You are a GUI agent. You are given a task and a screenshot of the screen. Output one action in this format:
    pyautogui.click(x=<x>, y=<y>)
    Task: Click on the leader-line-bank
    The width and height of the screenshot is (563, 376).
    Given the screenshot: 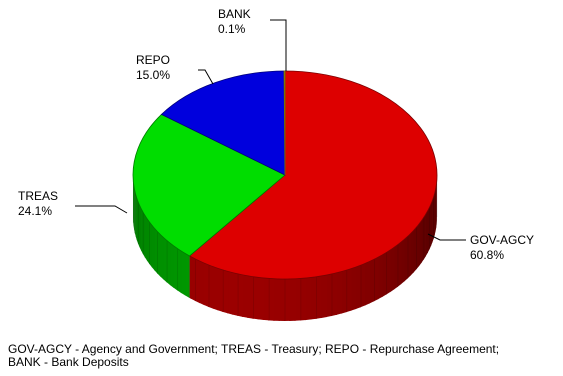 What is the action you would take?
    pyautogui.click(x=278, y=45)
    